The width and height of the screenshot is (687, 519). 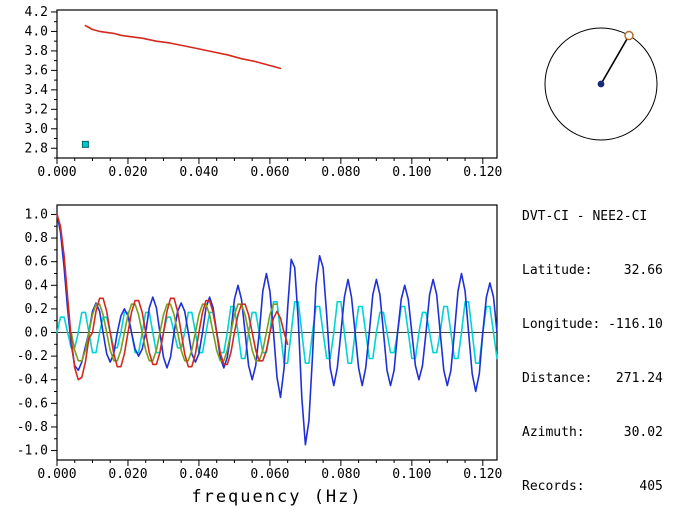 I want to click on y-tick-label: 3.2, so click(x=36, y=109).